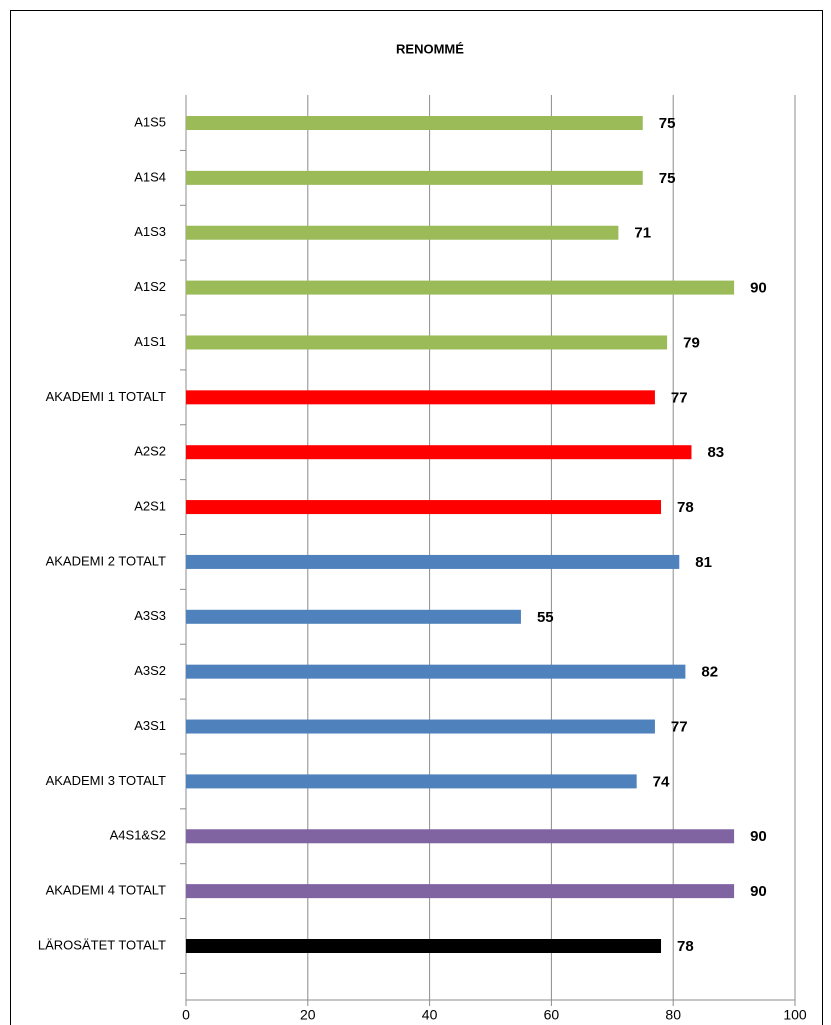  I want to click on y-tick-label: A4S1&S2, so click(138, 835).